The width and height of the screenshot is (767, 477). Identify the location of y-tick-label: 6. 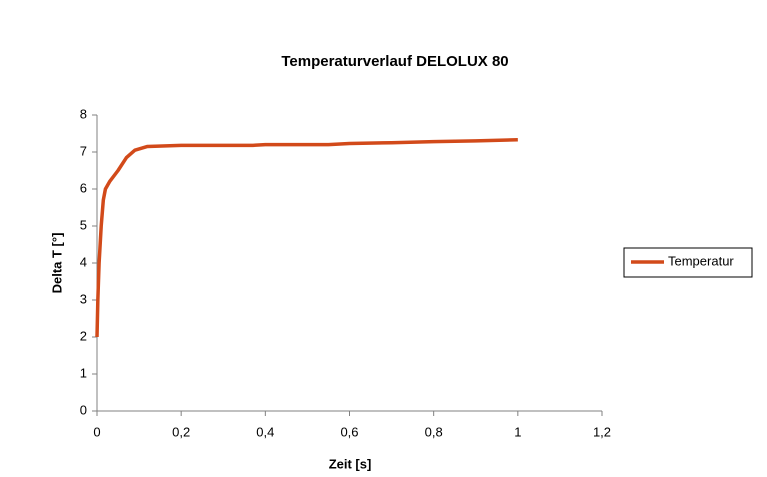
(83, 187).